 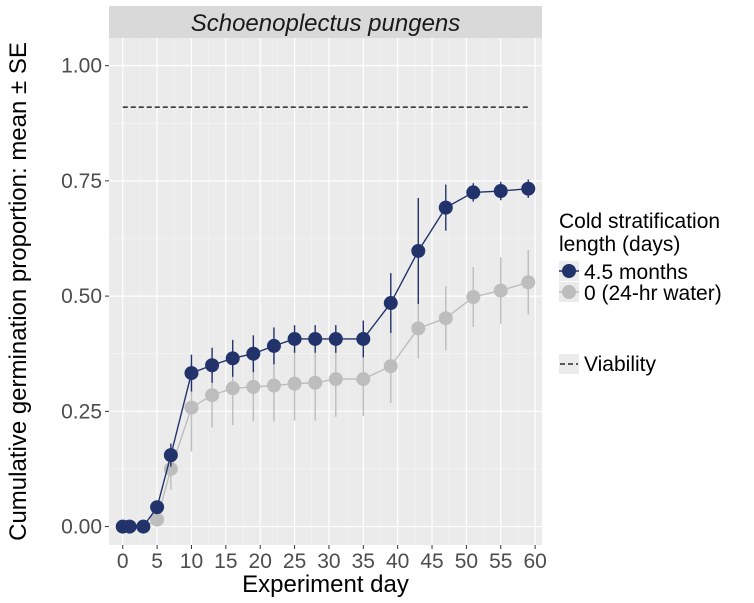 I want to click on legend-key-dot-4-5-months, so click(x=569, y=271).